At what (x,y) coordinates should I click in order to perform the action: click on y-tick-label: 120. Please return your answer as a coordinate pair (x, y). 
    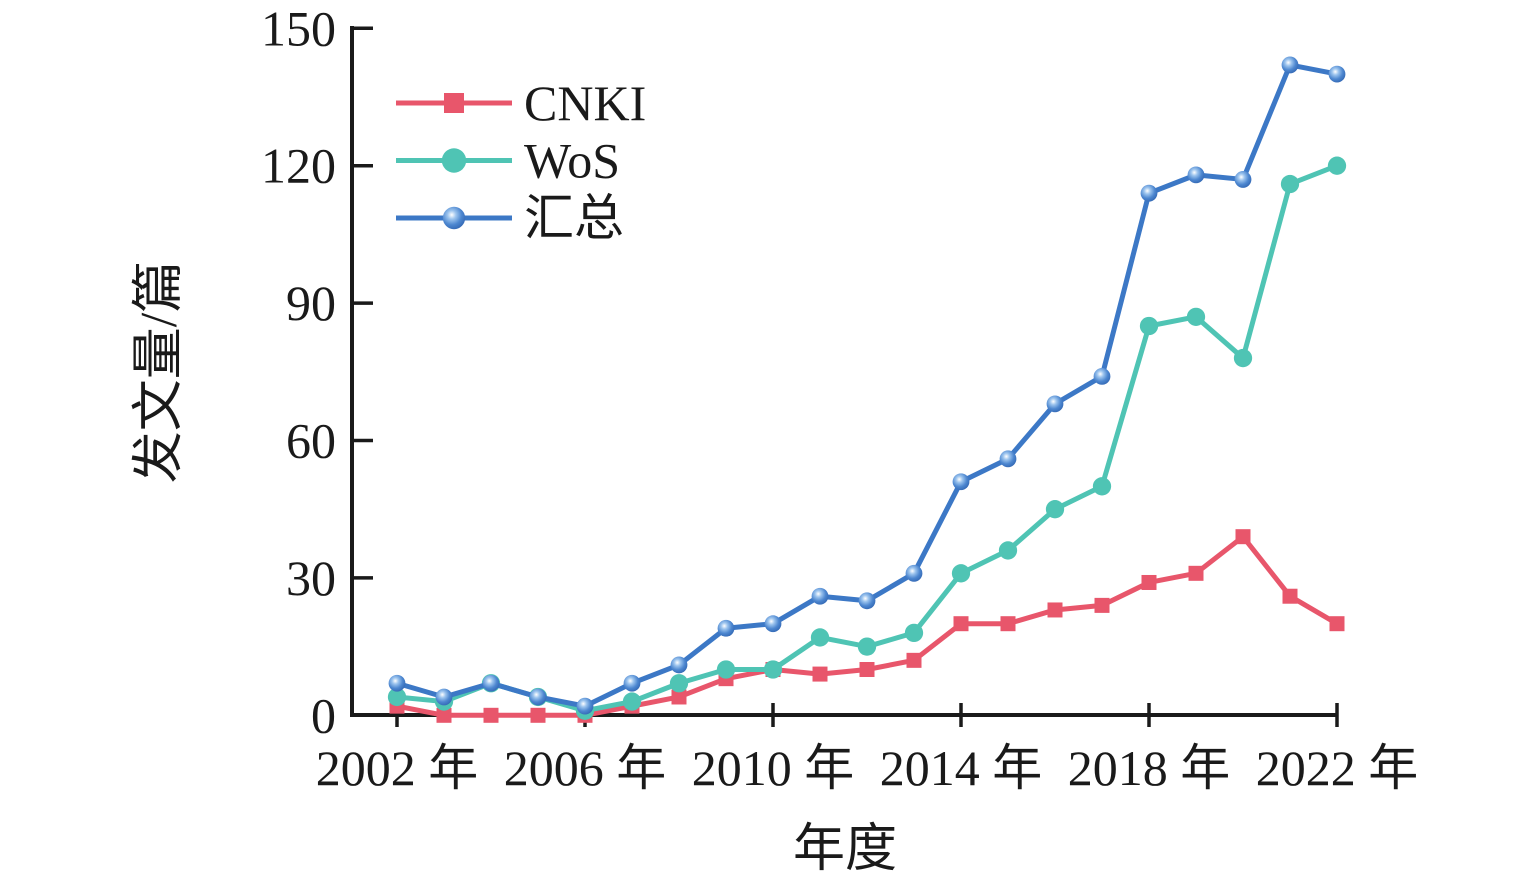
    Looking at the image, I should click on (298, 166).